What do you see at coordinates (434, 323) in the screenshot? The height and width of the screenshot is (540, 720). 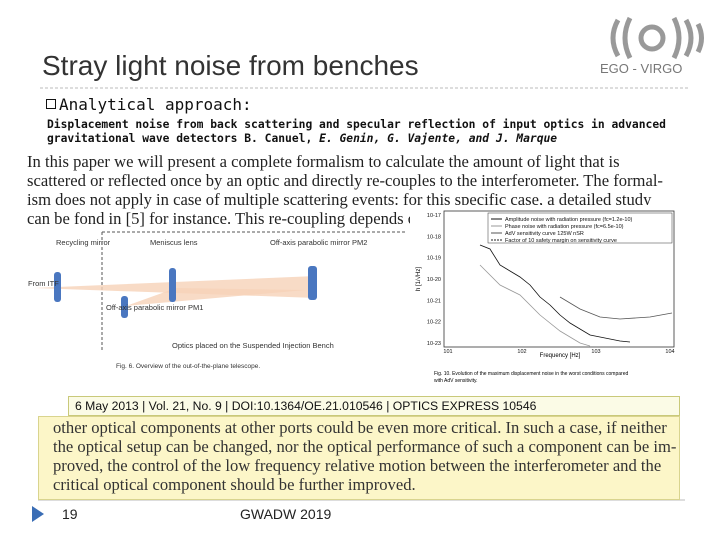 I see `y-tick-label: 10-22` at bounding box center [434, 323].